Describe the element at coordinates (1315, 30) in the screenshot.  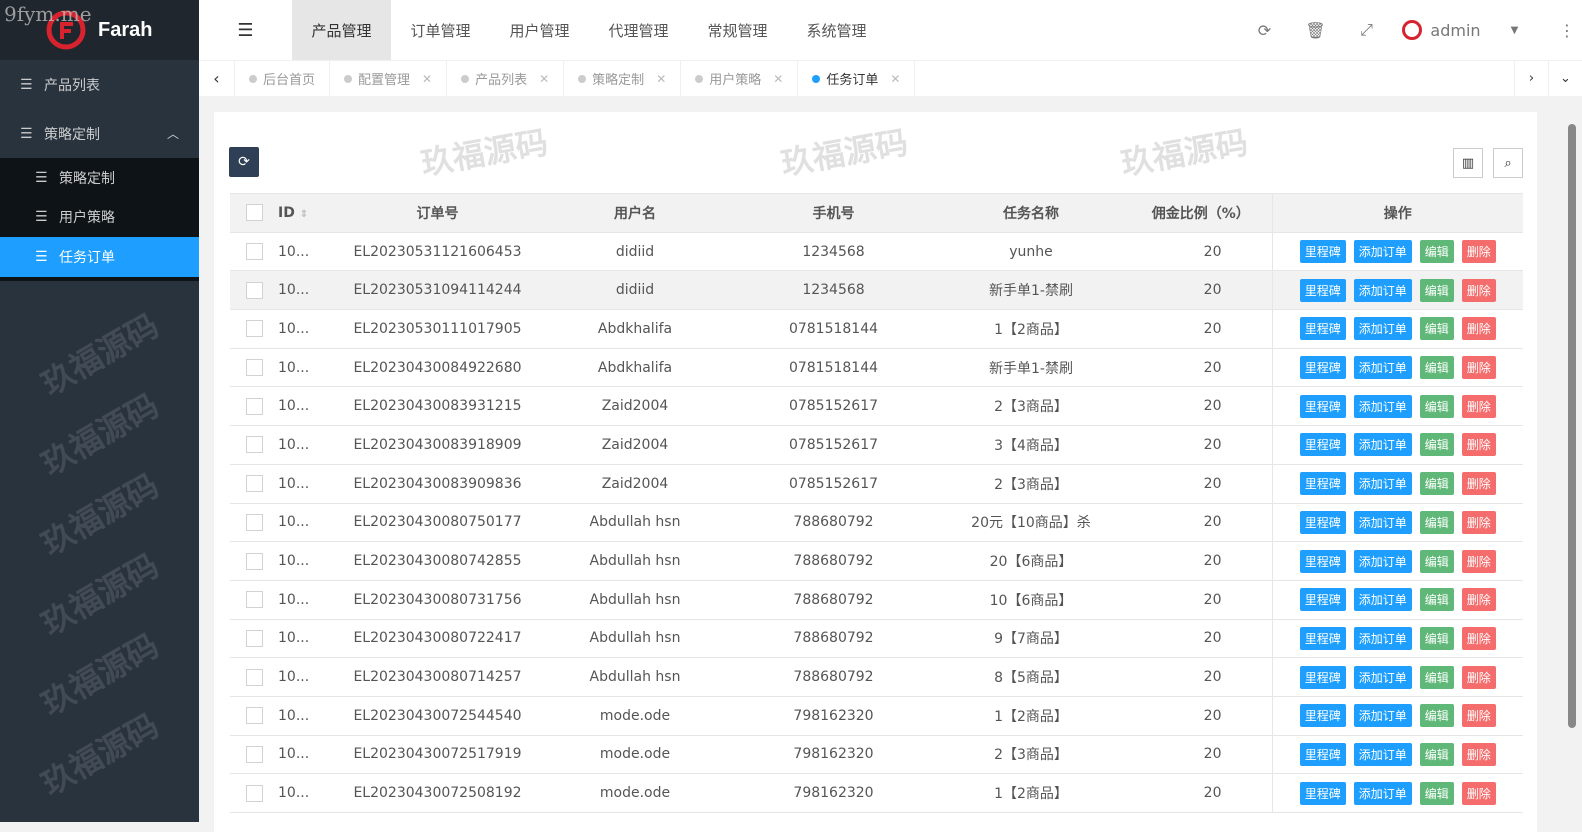
I see `trash-icon: 🗑` at that location.